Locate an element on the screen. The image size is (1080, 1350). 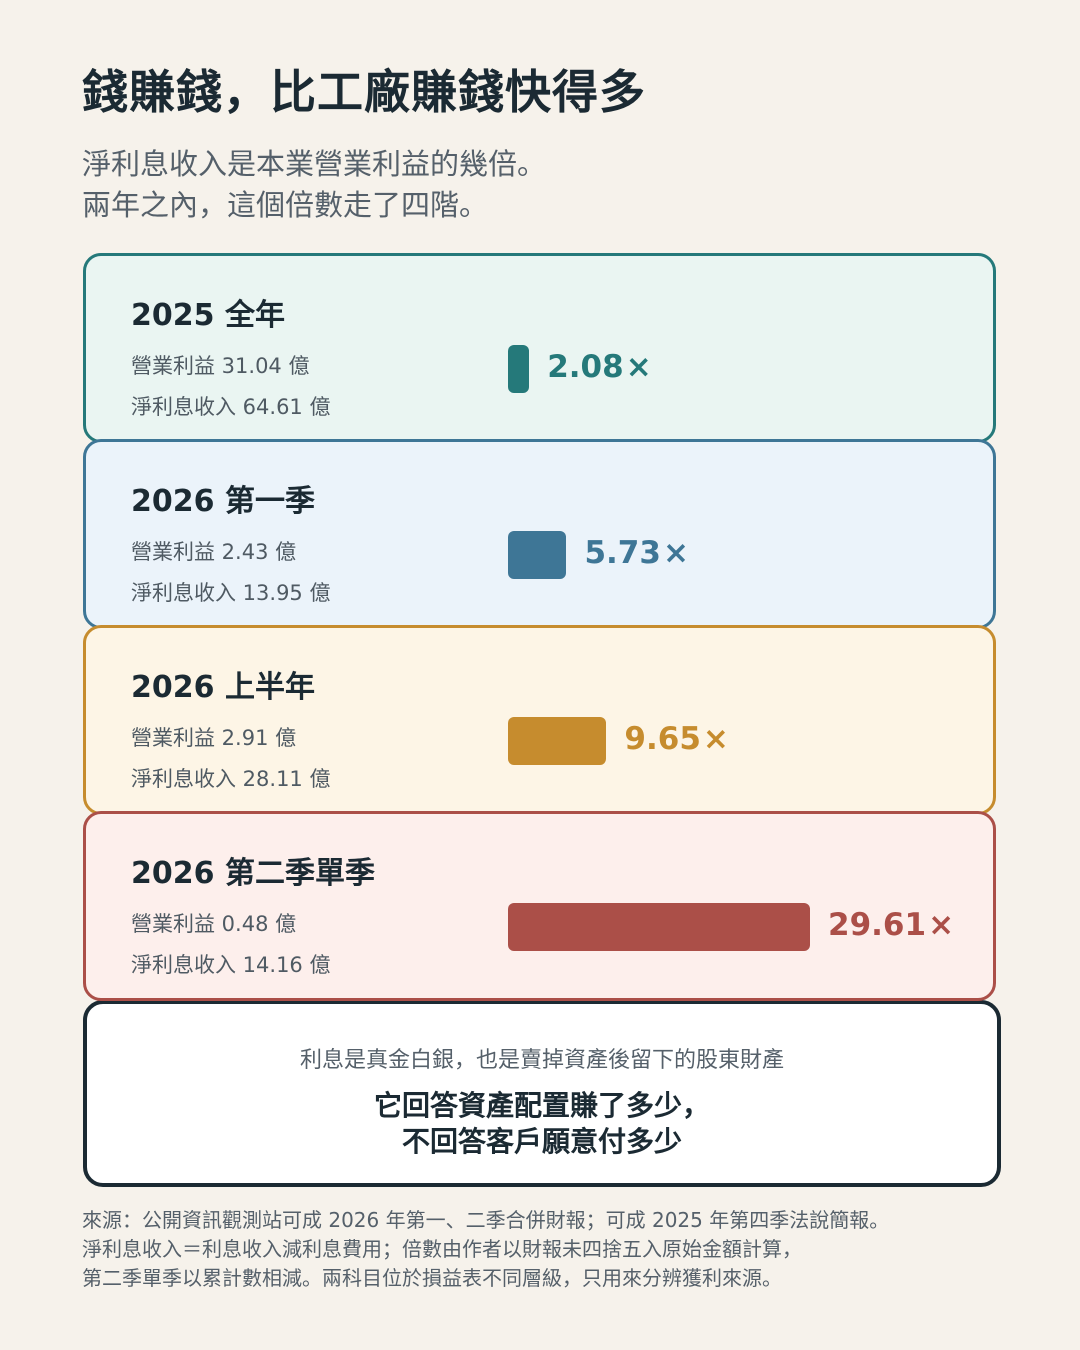
subtitle-line: 兩年之內，這個倍數走了四階。 is located at coordinates (285, 205).